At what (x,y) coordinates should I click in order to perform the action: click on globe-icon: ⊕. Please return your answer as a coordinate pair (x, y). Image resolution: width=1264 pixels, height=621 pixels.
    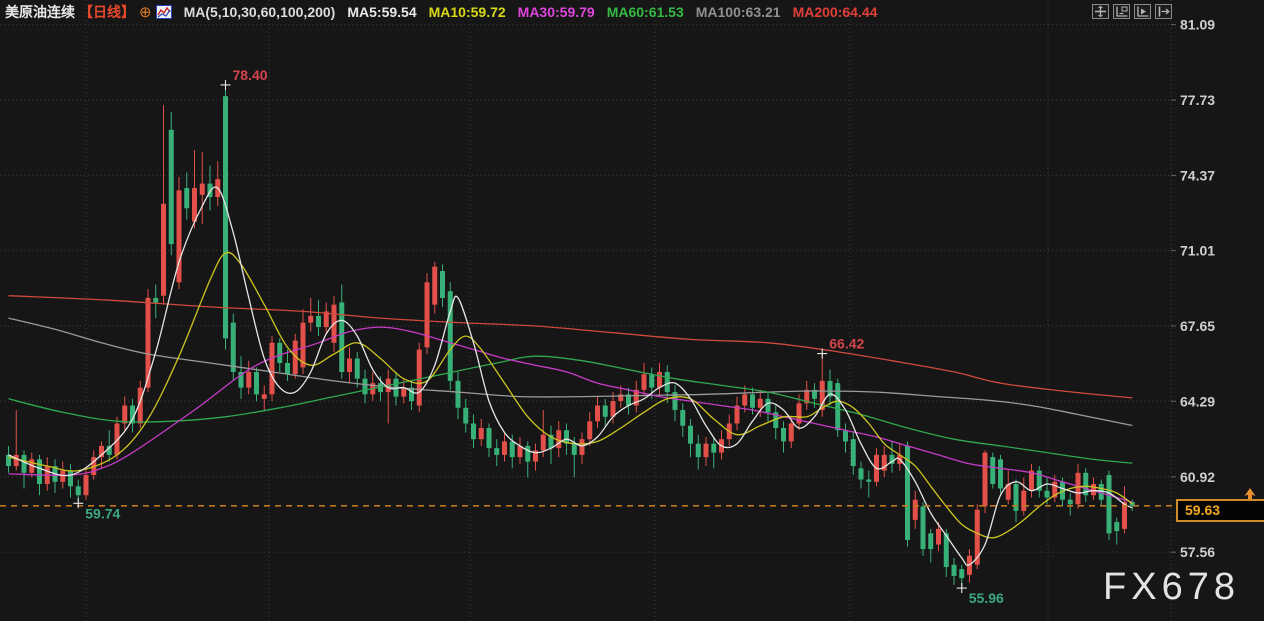
    Looking at the image, I should click on (145, 12).